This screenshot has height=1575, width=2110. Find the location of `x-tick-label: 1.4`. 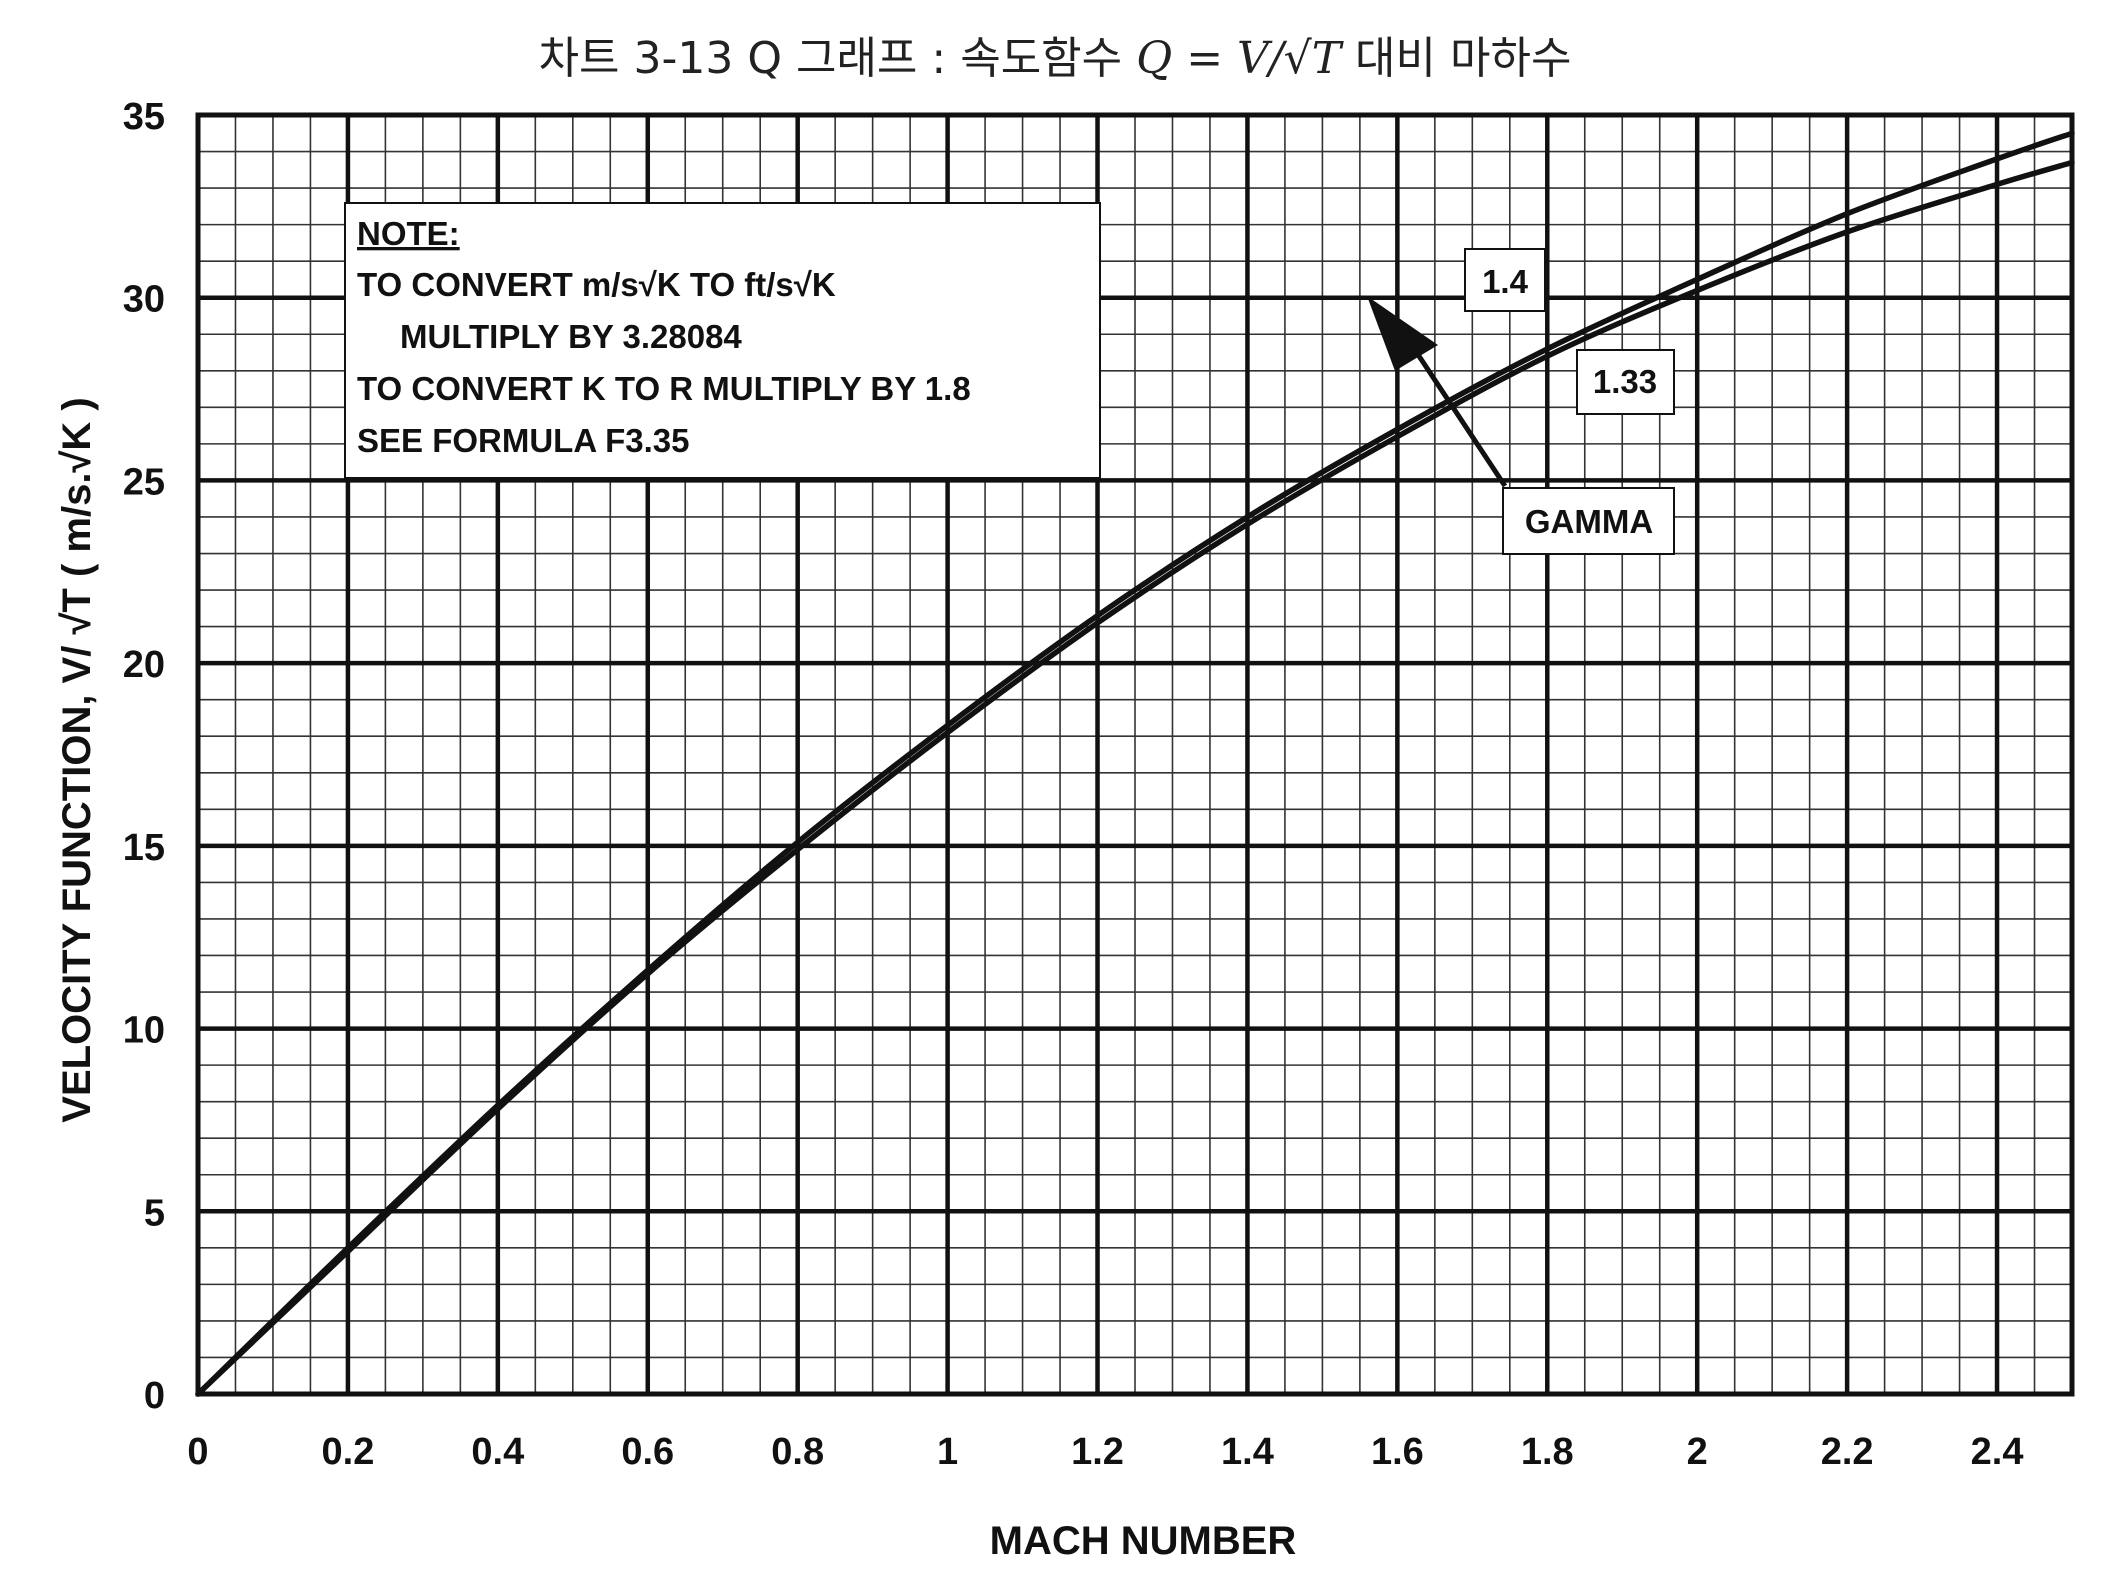

x-tick-label: 1.4 is located at coordinates (1247, 1452).